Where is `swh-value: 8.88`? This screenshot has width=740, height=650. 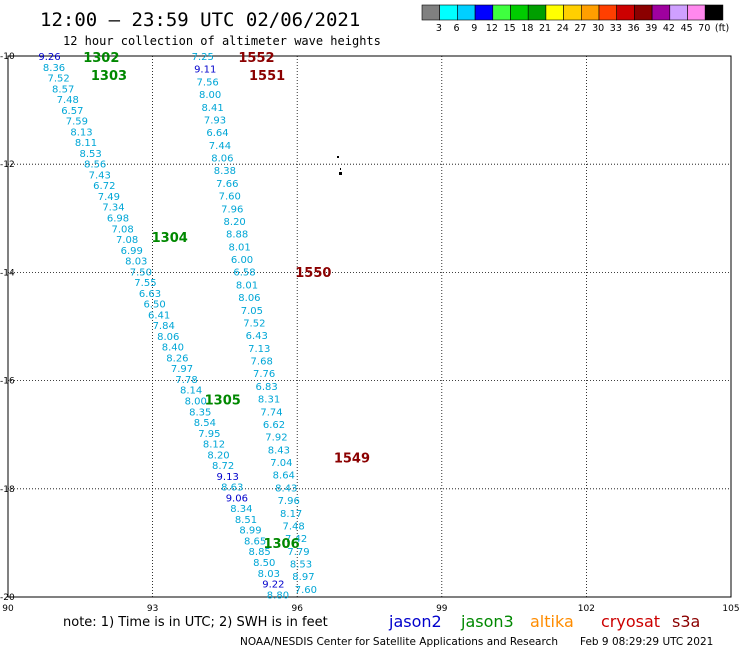
swh-value: 8.88 is located at coordinates (237, 235).